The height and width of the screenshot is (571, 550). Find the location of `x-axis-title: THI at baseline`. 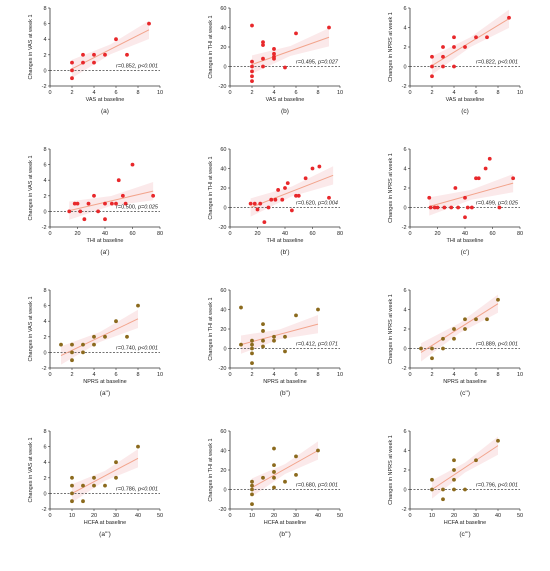

x-axis-title: THI at baseline is located at coordinates (105, 241).